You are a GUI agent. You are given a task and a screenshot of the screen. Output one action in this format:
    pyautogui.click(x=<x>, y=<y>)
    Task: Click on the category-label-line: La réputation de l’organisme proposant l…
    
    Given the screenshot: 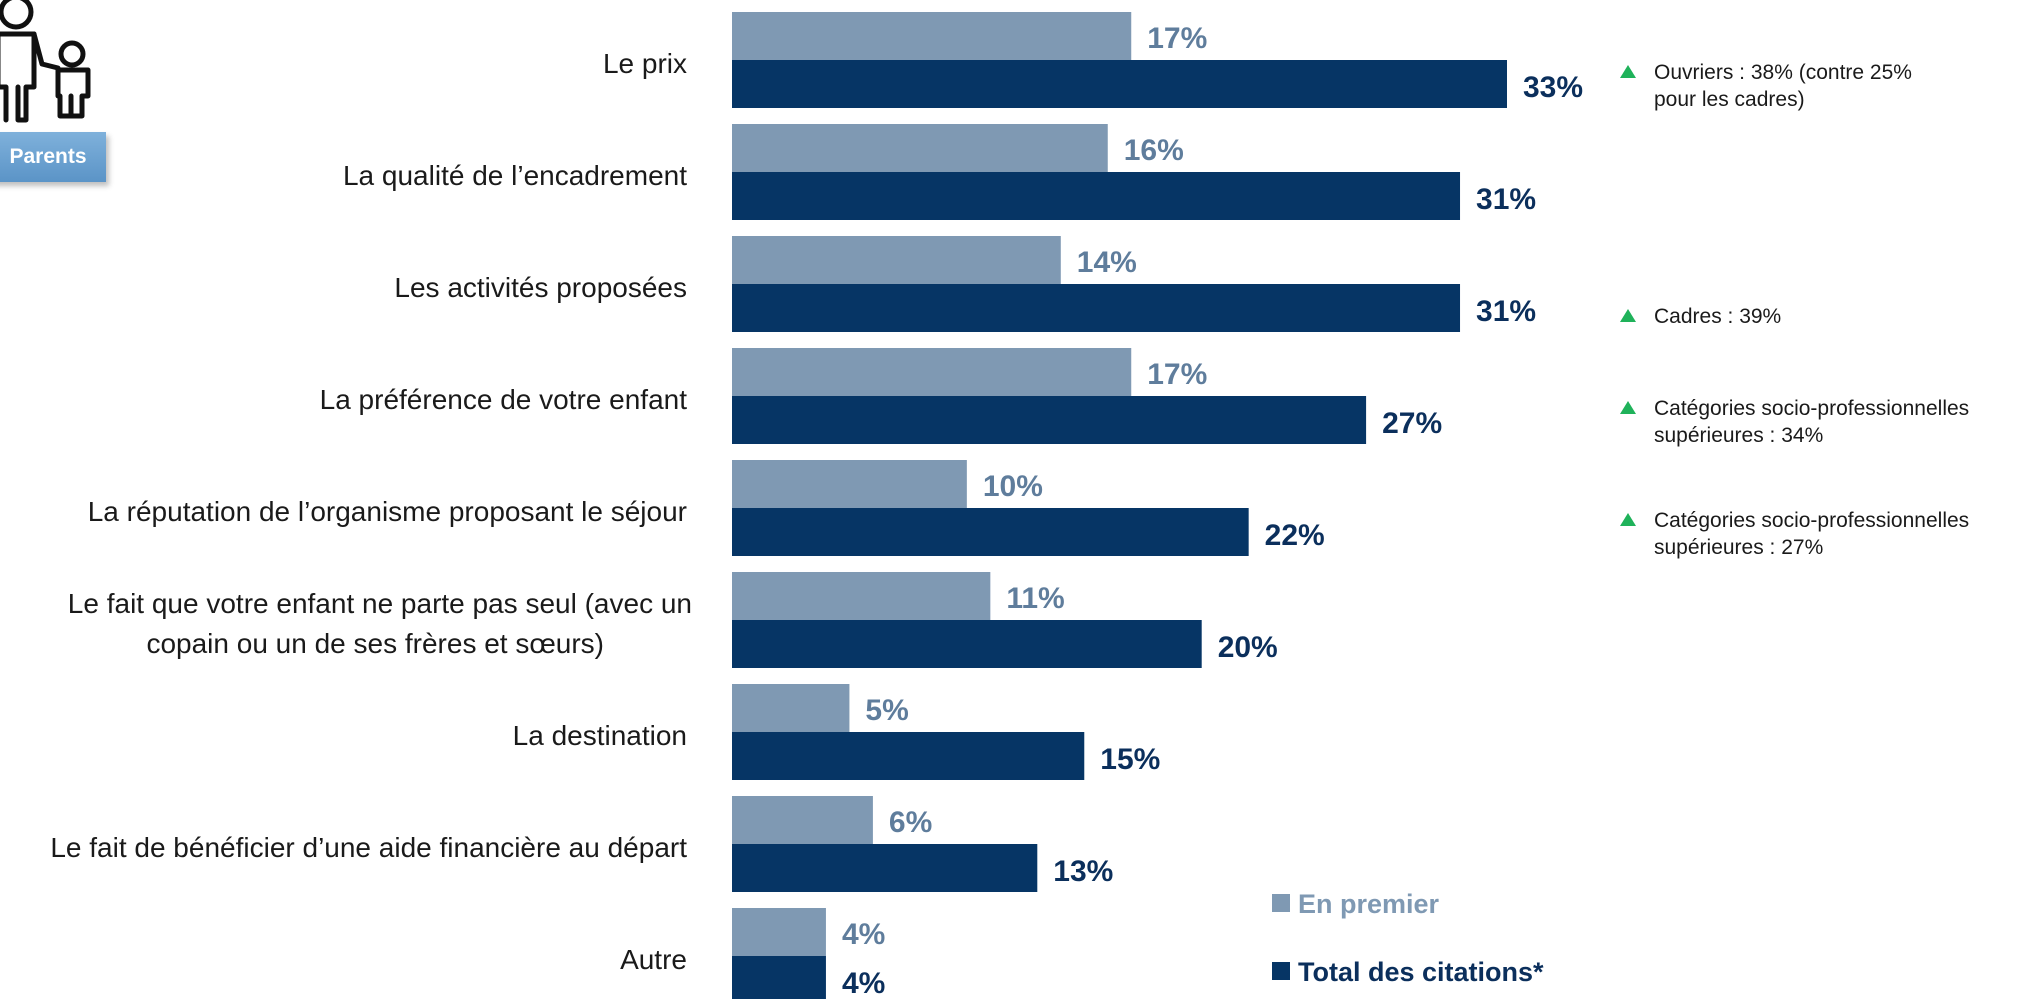 What is the action you would take?
    pyautogui.click(x=387, y=511)
    